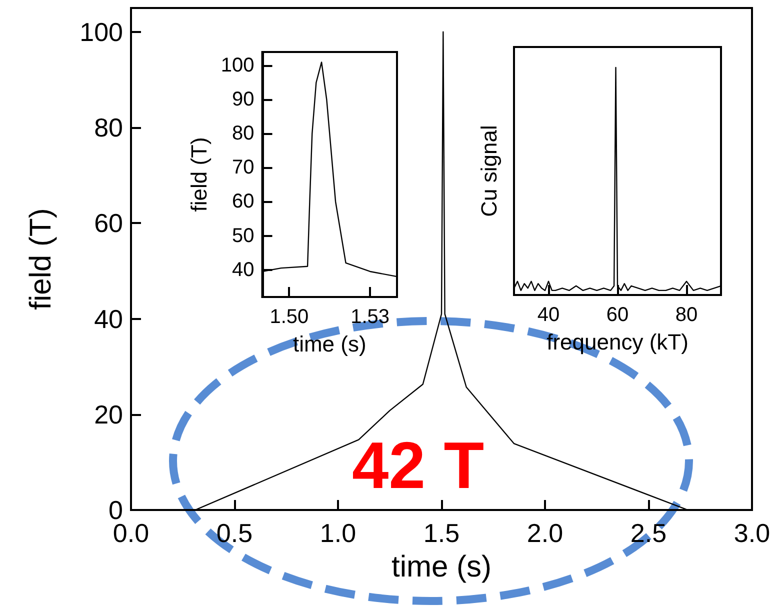 The height and width of the screenshot is (609, 775). What do you see at coordinates (686, 315) in the screenshot?
I see `x-tick-label: 80` at bounding box center [686, 315].